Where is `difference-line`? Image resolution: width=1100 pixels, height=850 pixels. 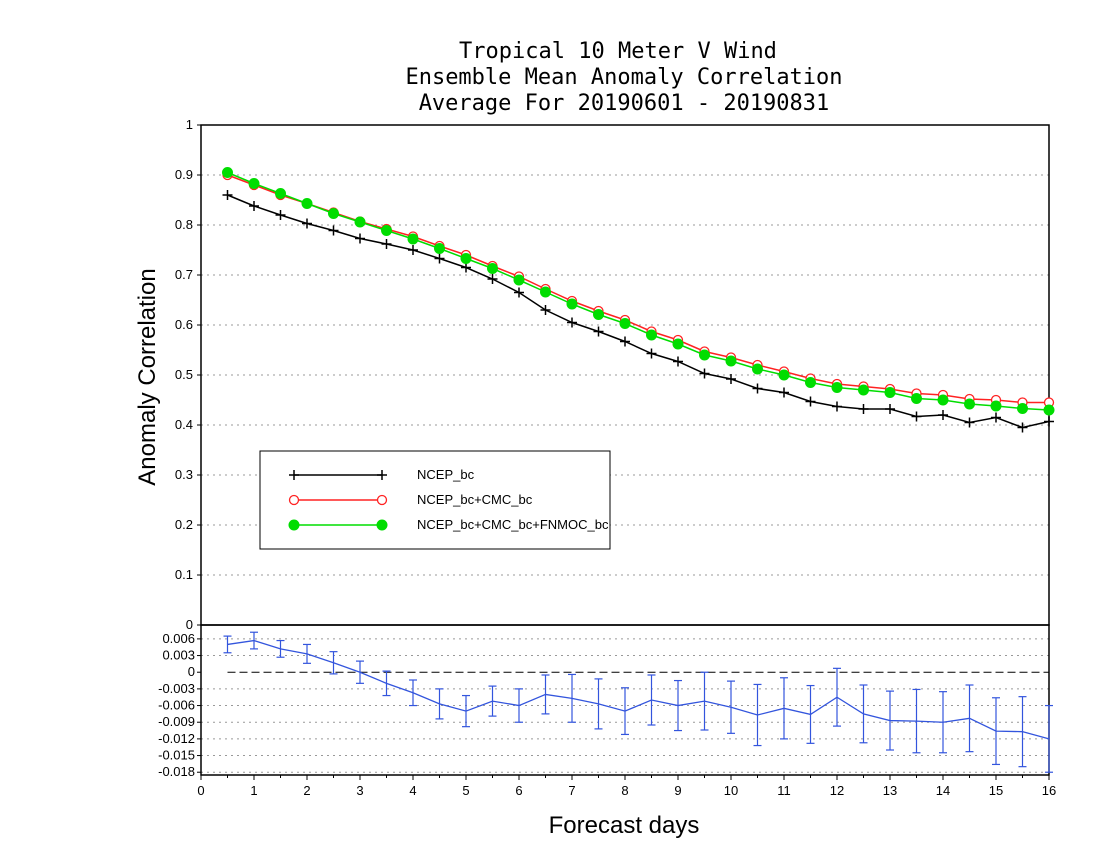
difference-line is located at coordinates (638, 689).